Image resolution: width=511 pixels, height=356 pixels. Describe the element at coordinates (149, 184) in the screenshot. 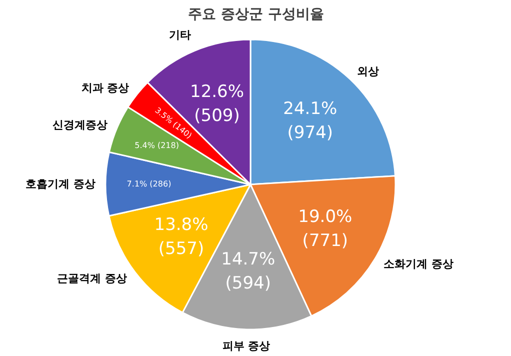

I see `data-label: 7.1% (286)` at that location.